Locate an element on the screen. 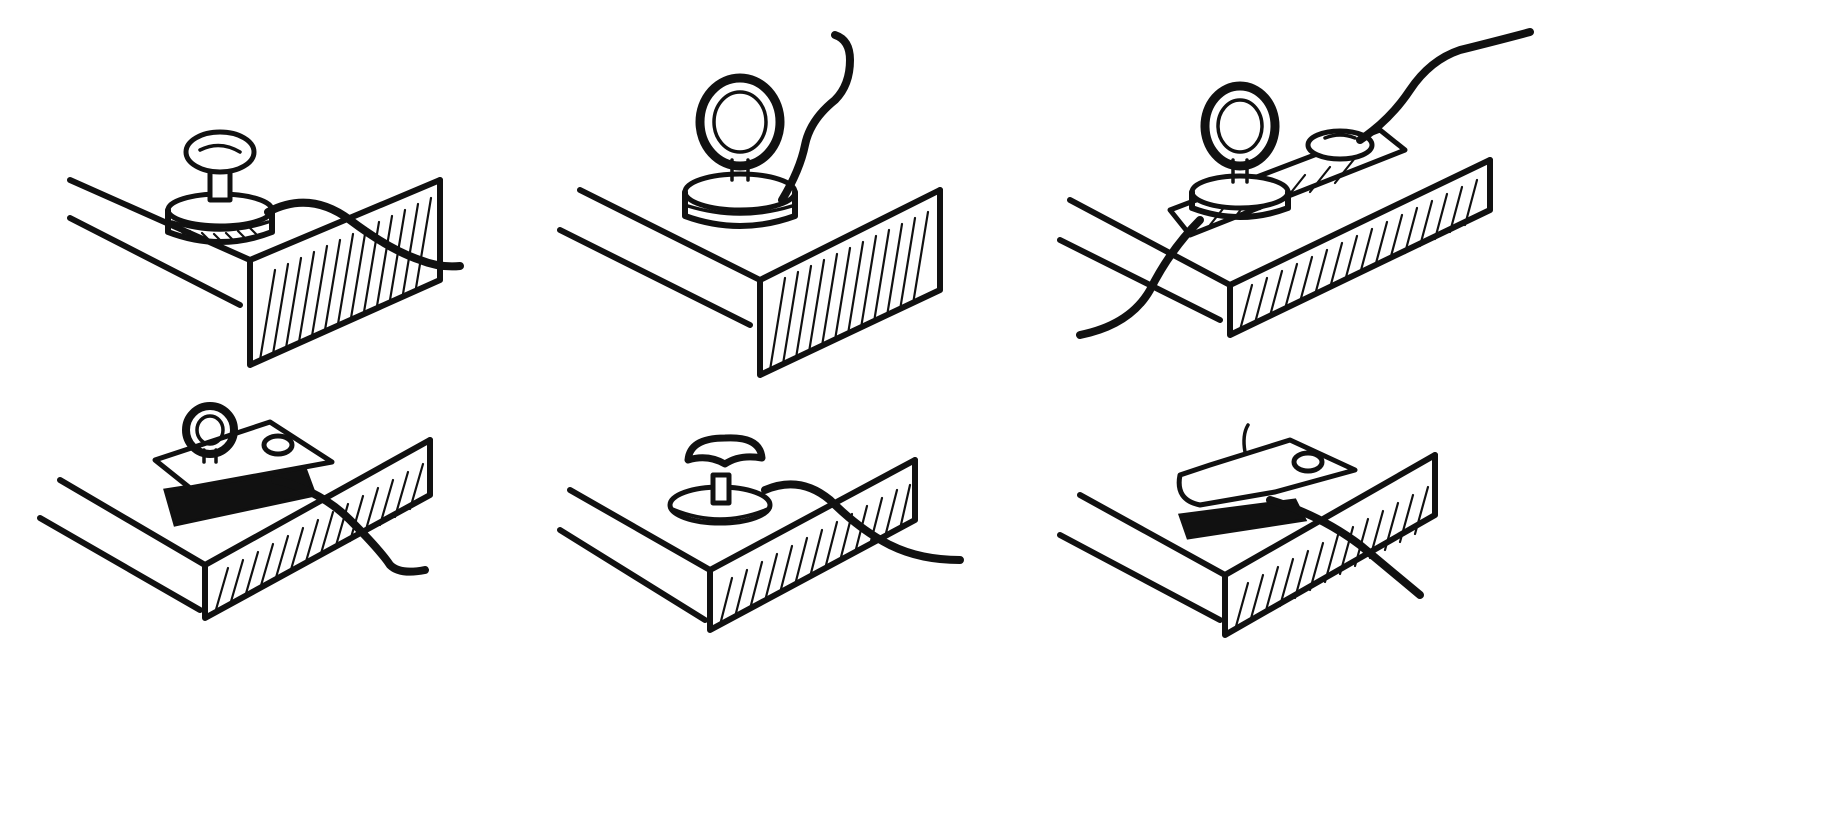  panel-eye-screw-strip-terminal is located at coordinates (1295, 183).